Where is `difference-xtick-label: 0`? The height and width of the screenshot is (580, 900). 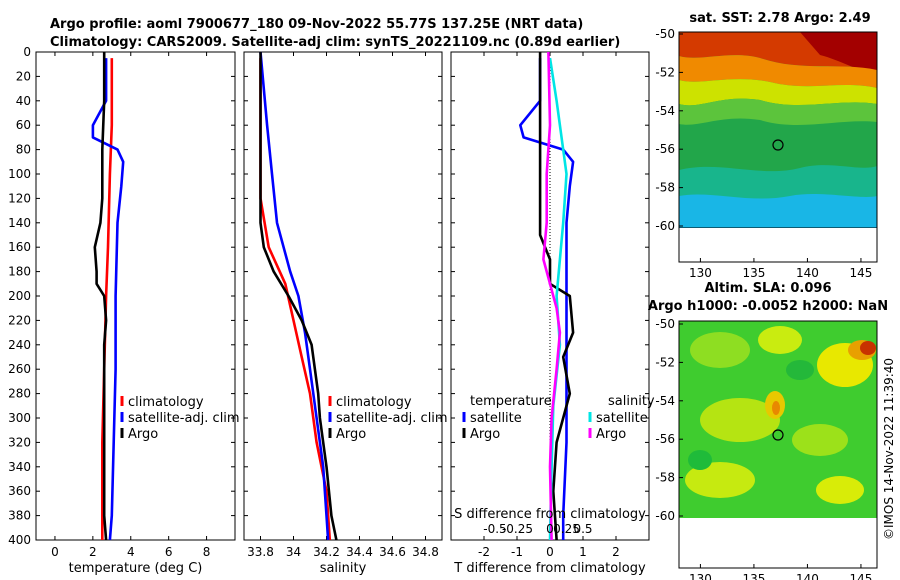 difference-xtick-label: 0 is located at coordinates (550, 552).